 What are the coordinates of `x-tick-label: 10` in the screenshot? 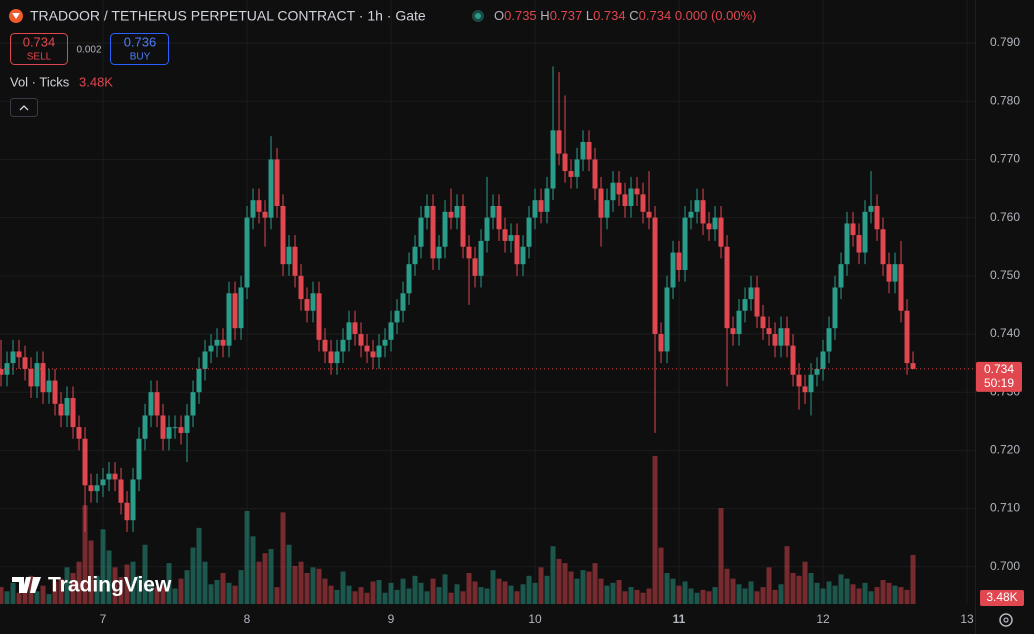 It's located at (535, 619).